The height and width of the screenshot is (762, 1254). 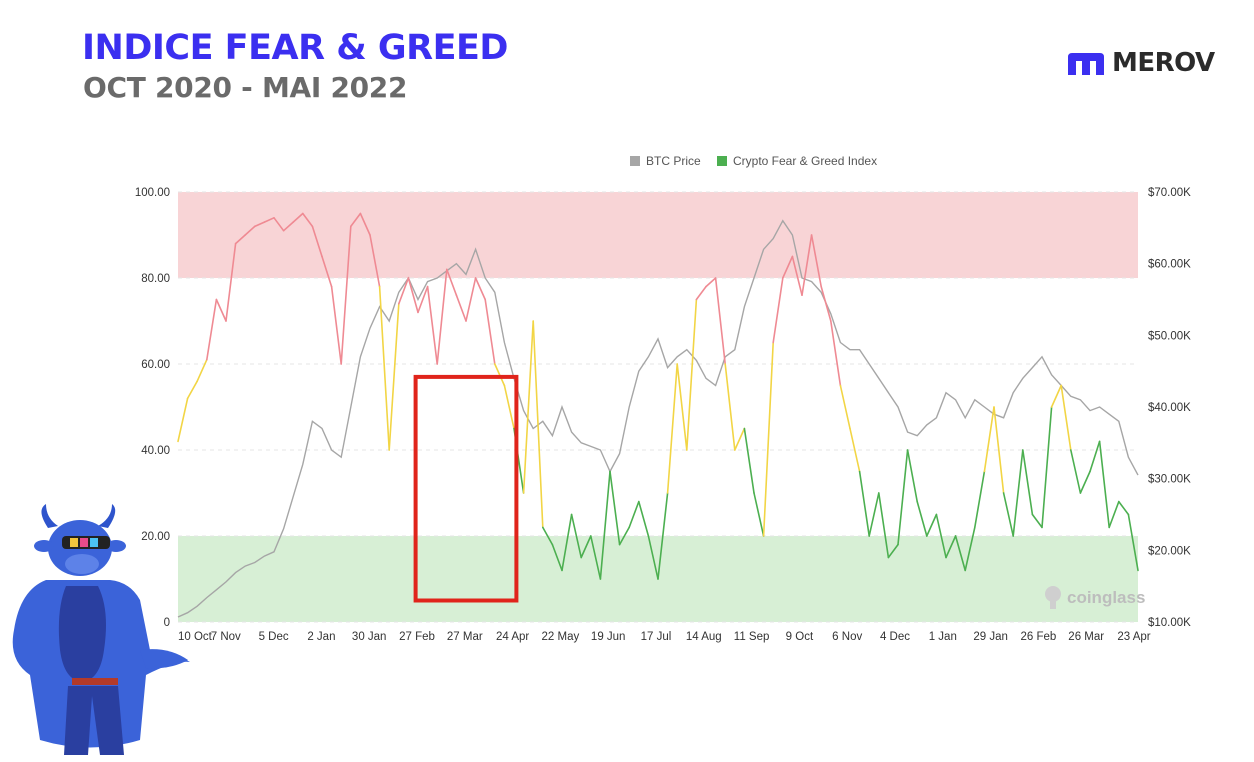 I want to click on x-tick-label: 10 Oct, so click(x=195, y=637).